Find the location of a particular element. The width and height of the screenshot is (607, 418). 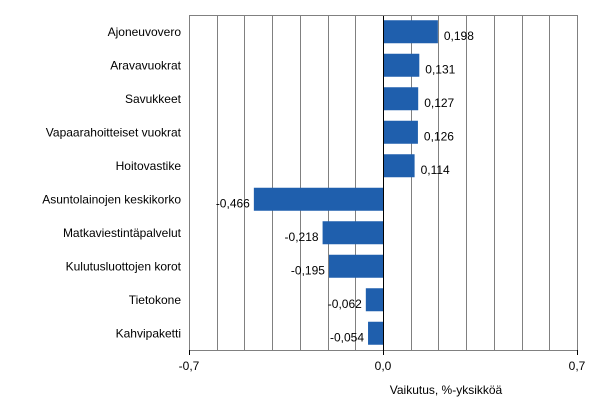

category-label: Savukkeet is located at coordinates (153, 99).